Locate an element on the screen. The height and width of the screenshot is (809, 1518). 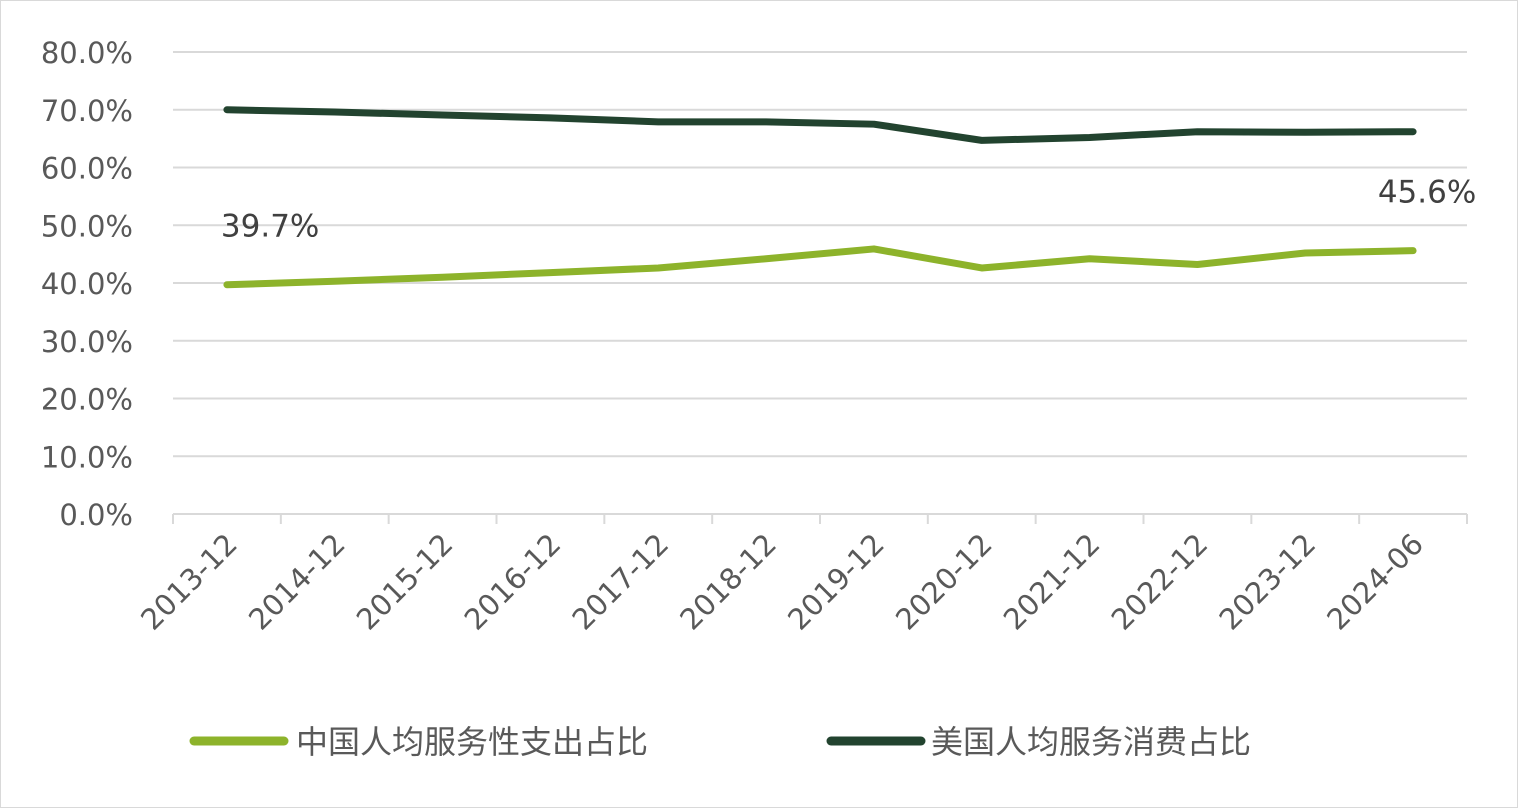
x-tick-label: 2019-12 is located at coordinates (836, 582).